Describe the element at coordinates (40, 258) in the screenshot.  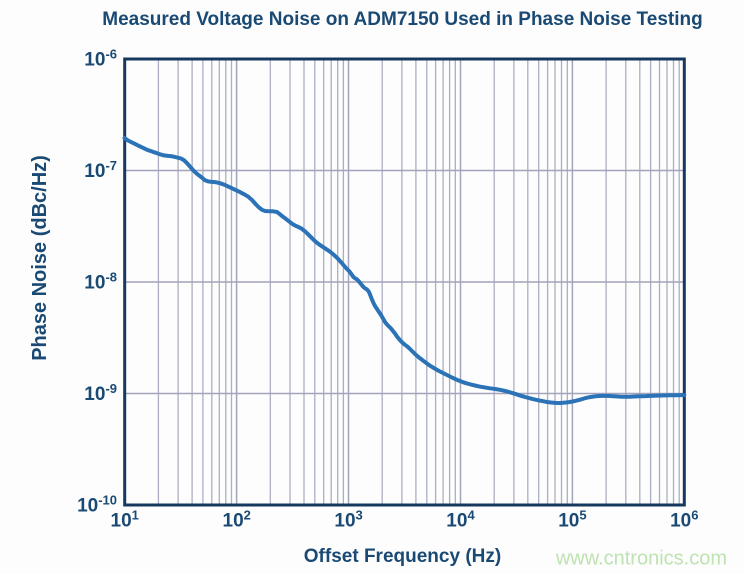
I see `svg-text: Phase Noise (dBc/Hz)` at that location.